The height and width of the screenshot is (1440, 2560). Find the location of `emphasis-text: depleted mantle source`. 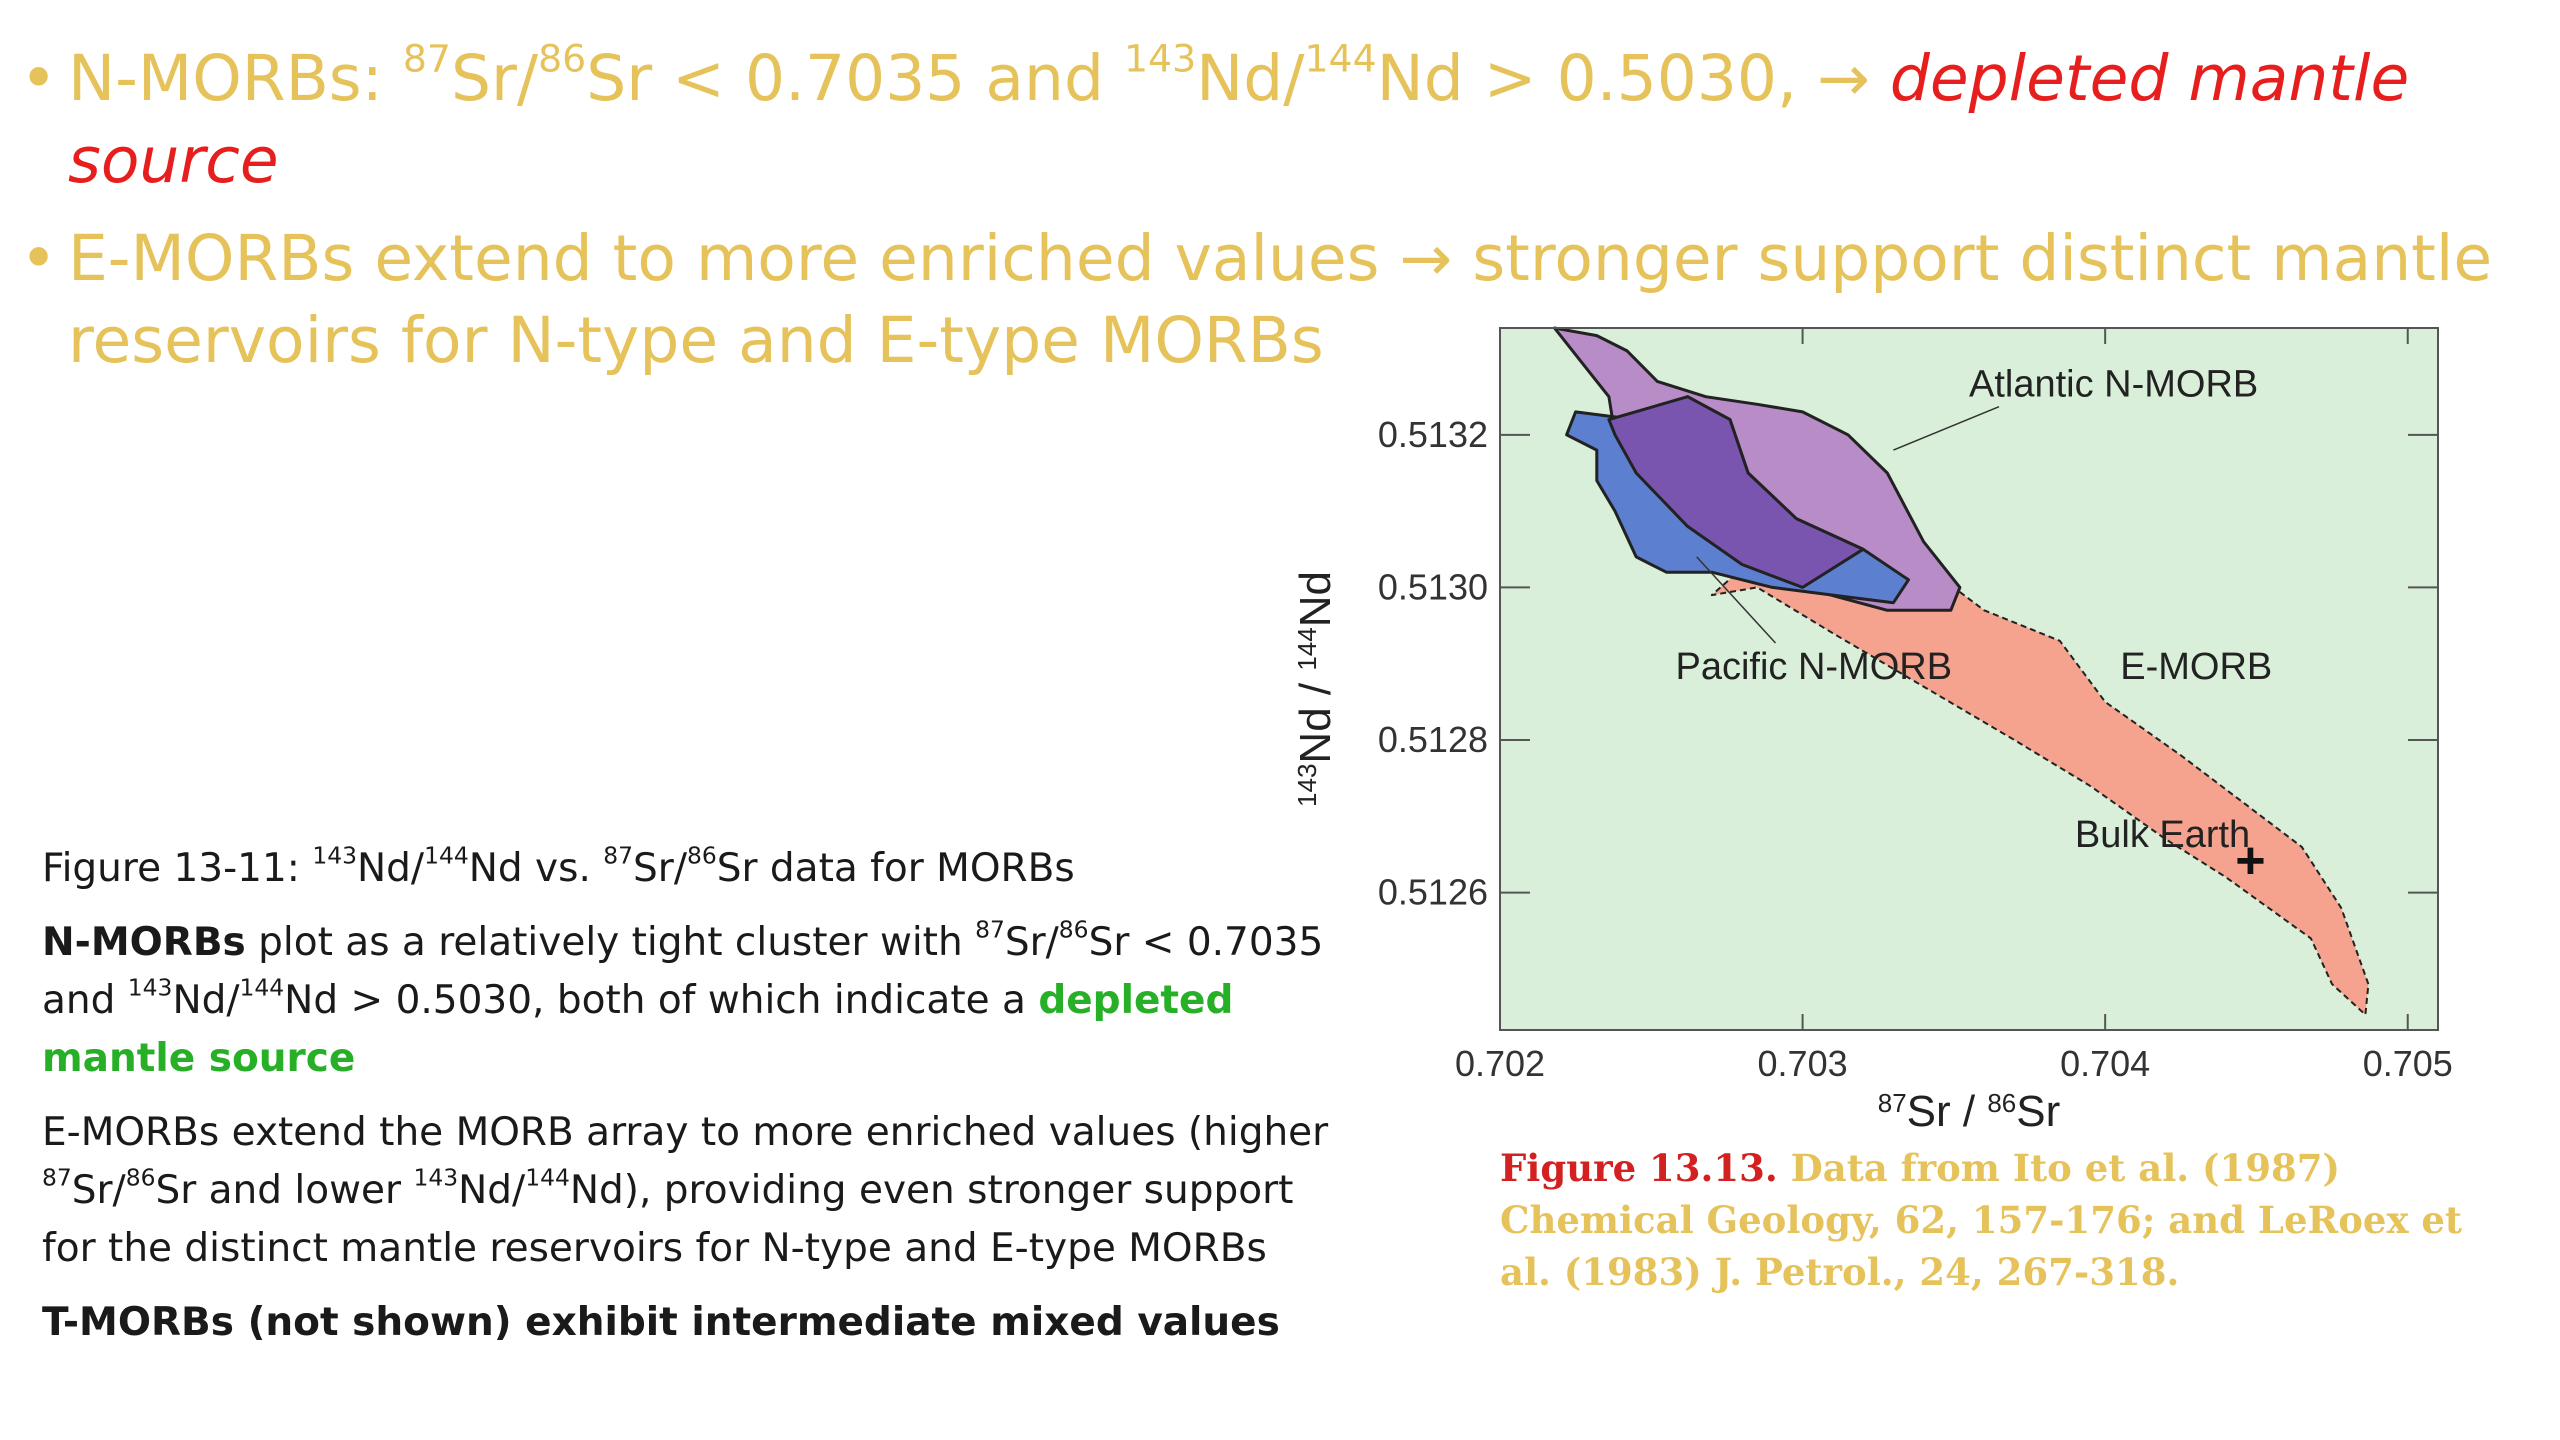

emphasis-text: depleted mantle source is located at coordinates (1239, 119).